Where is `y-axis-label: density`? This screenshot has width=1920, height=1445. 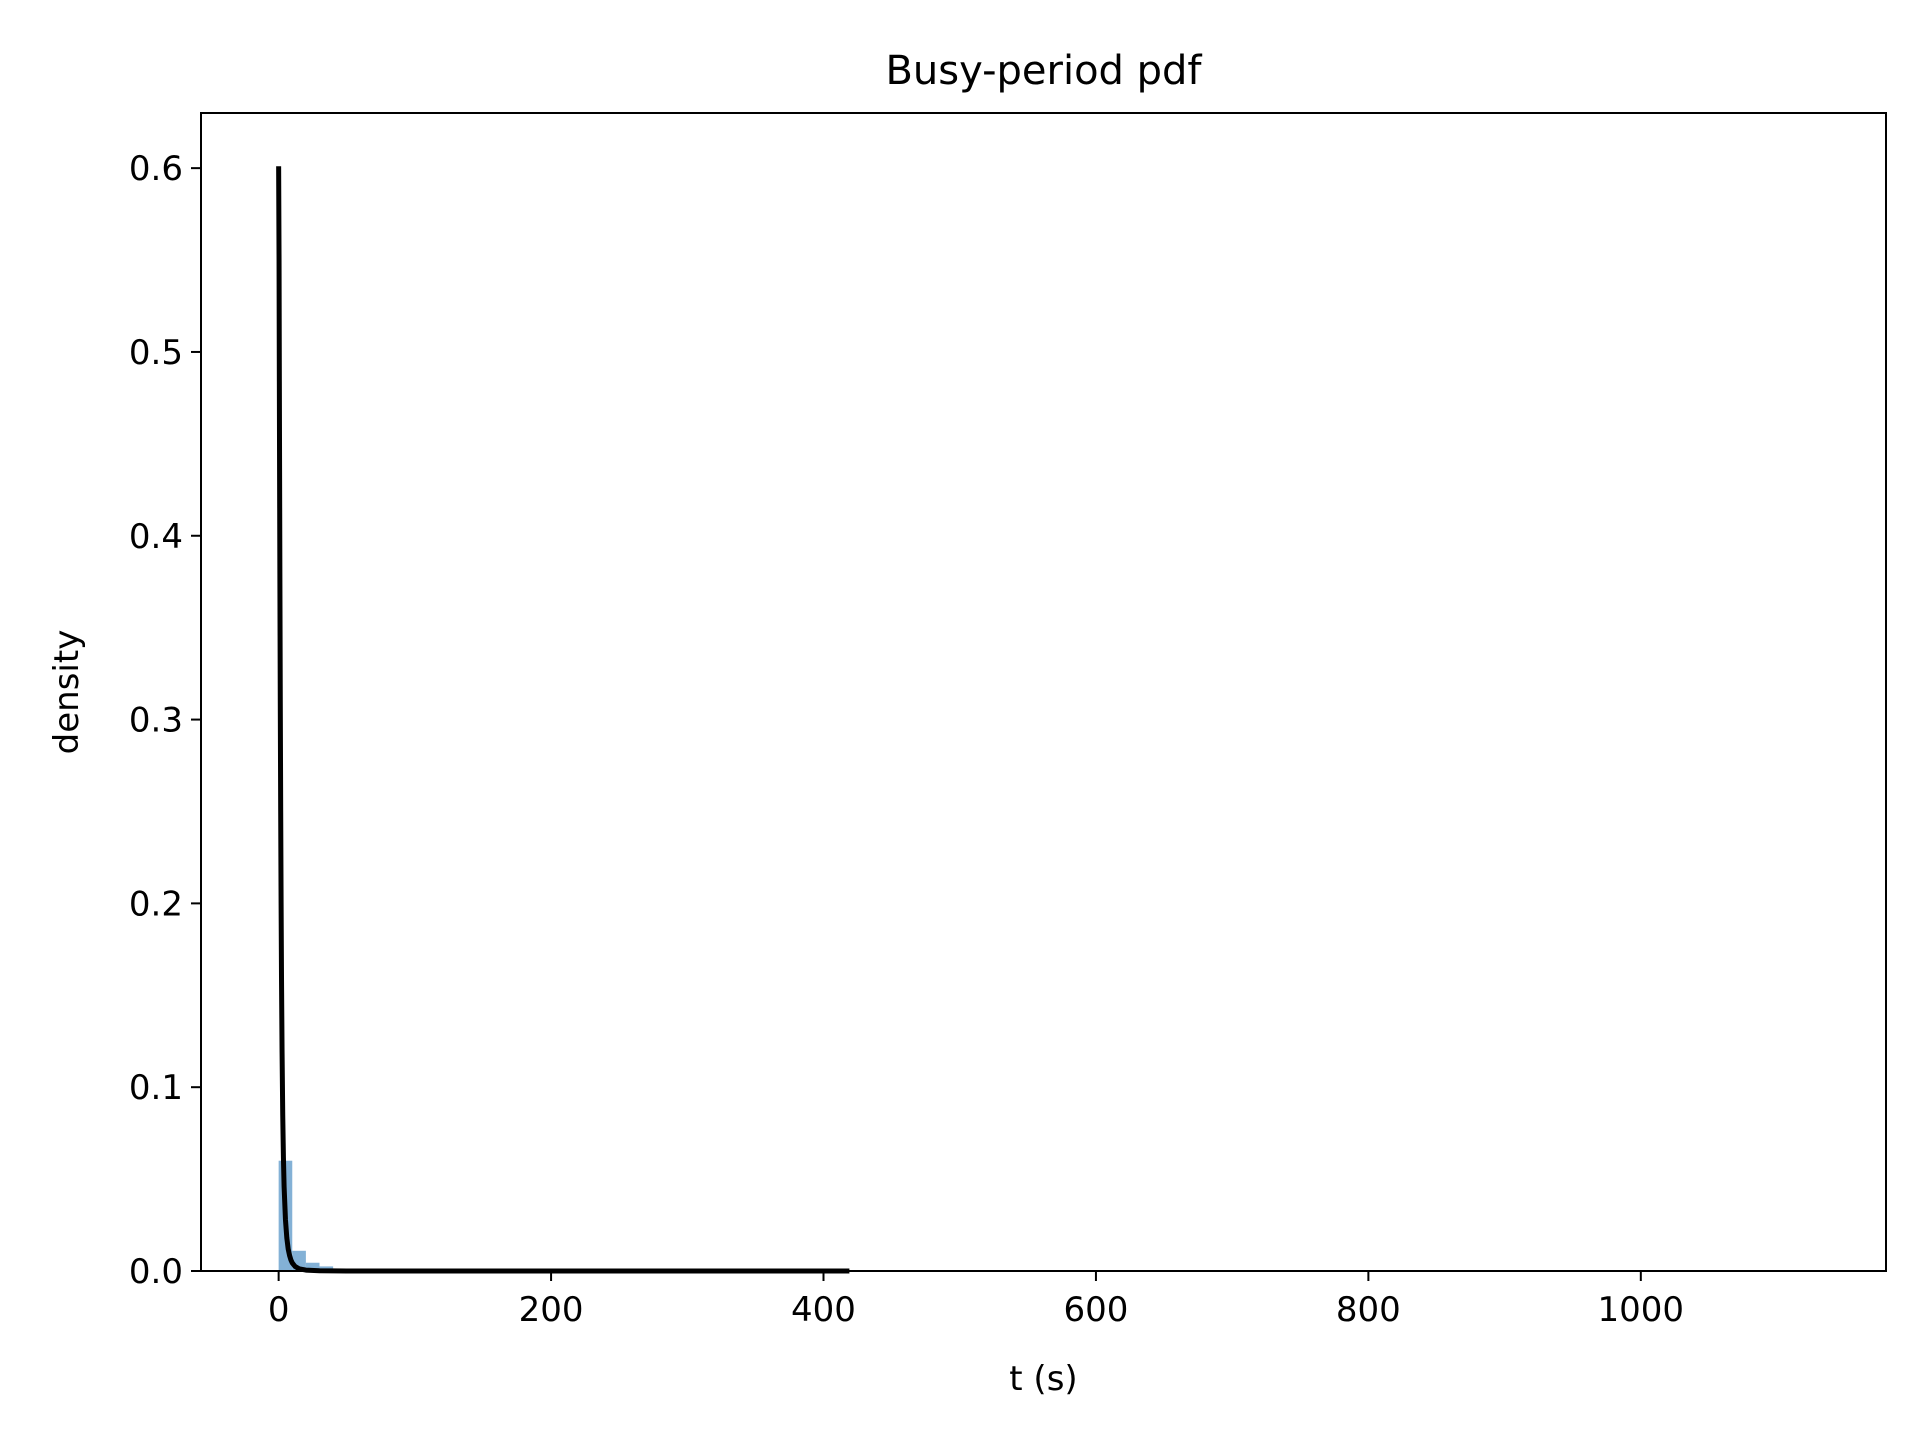 y-axis-label: density is located at coordinates (67, 692).